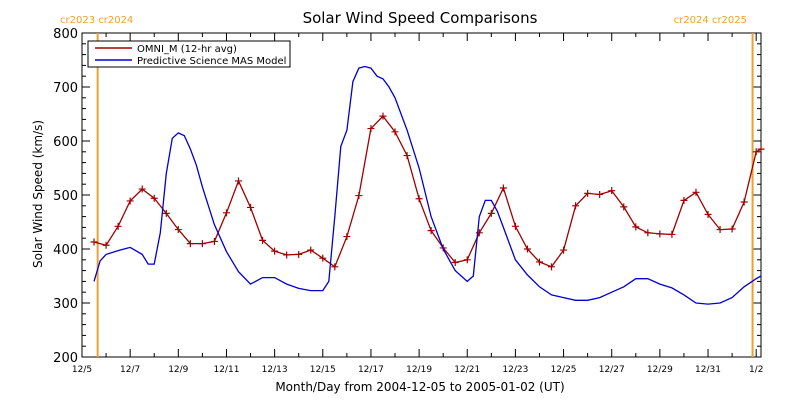 Image resolution: width=800 pixels, height=400 pixels. Describe the element at coordinates (65, 196) in the screenshot. I see `y-tick-label: 500` at that location.